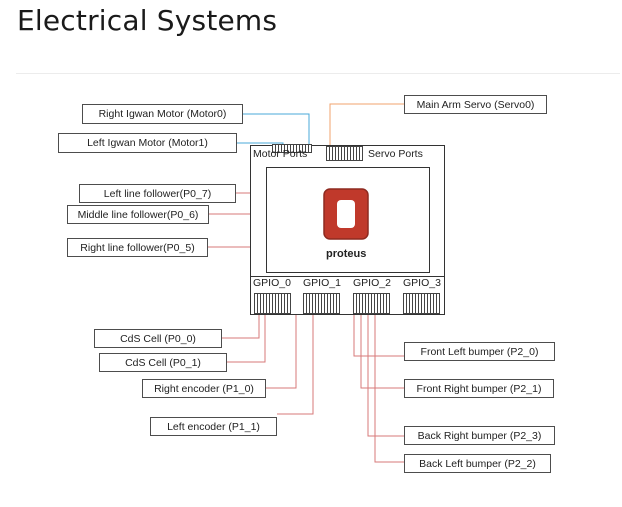 This screenshot has width=622, height=507. I want to click on gpio-3-label: GPIO_3, so click(422, 283).